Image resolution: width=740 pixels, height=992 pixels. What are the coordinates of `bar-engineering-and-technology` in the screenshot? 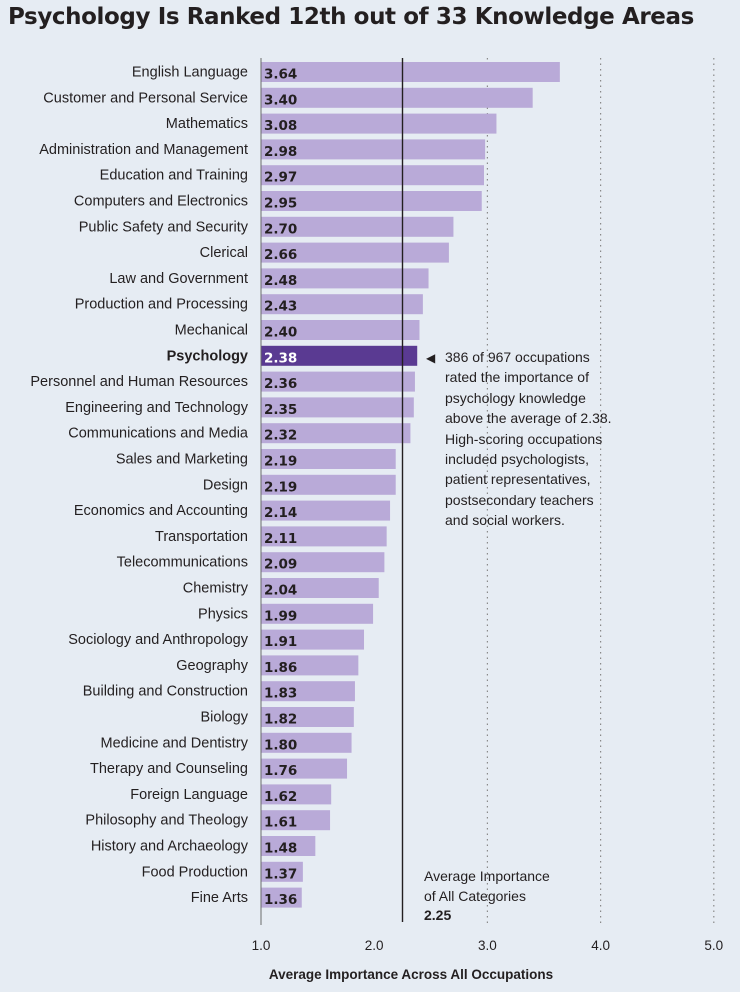 It's located at (337, 407).